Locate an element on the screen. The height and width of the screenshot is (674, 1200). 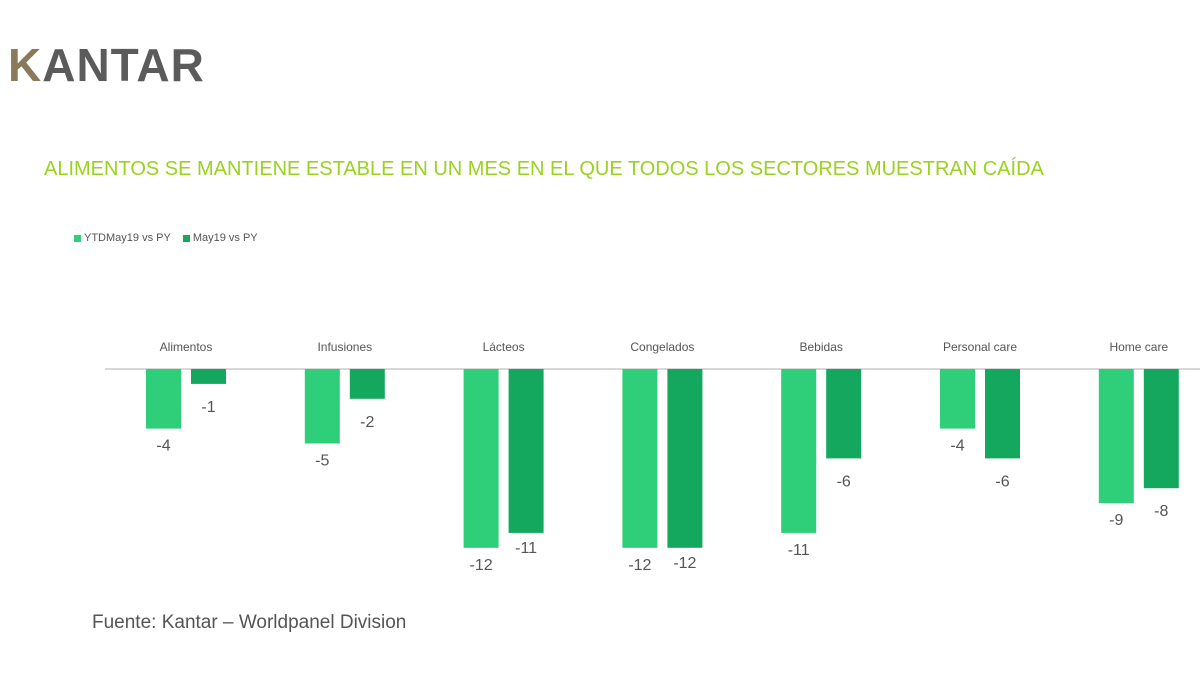
data-label: -9 is located at coordinates (1116, 520).